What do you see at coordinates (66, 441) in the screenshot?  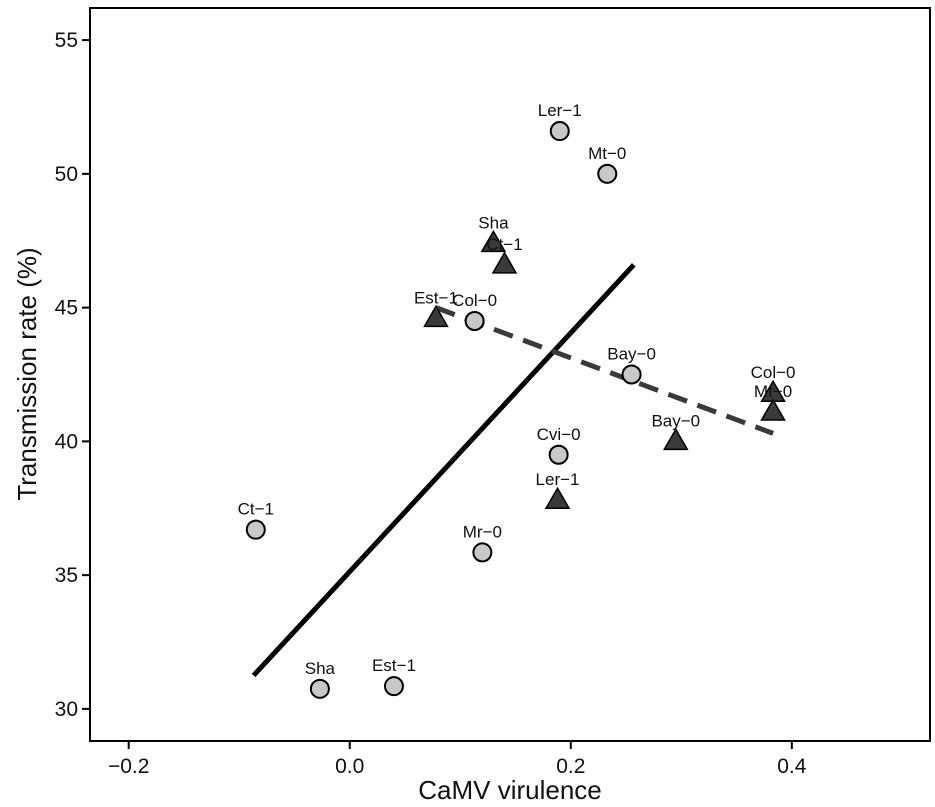 I see `y-tick-label: 40` at bounding box center [66, 441].